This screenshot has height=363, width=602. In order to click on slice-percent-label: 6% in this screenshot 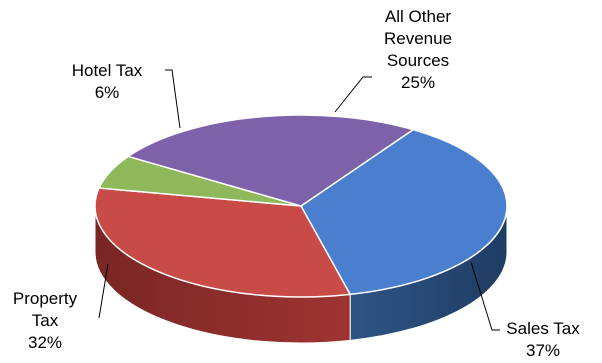, I will do `click(107, 92)`.